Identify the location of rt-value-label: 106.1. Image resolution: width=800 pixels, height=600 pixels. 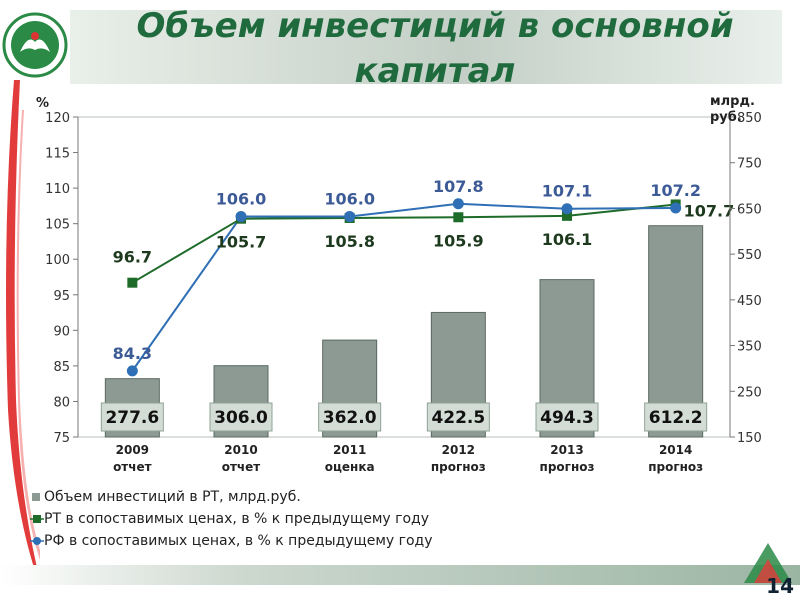
(567, 239).